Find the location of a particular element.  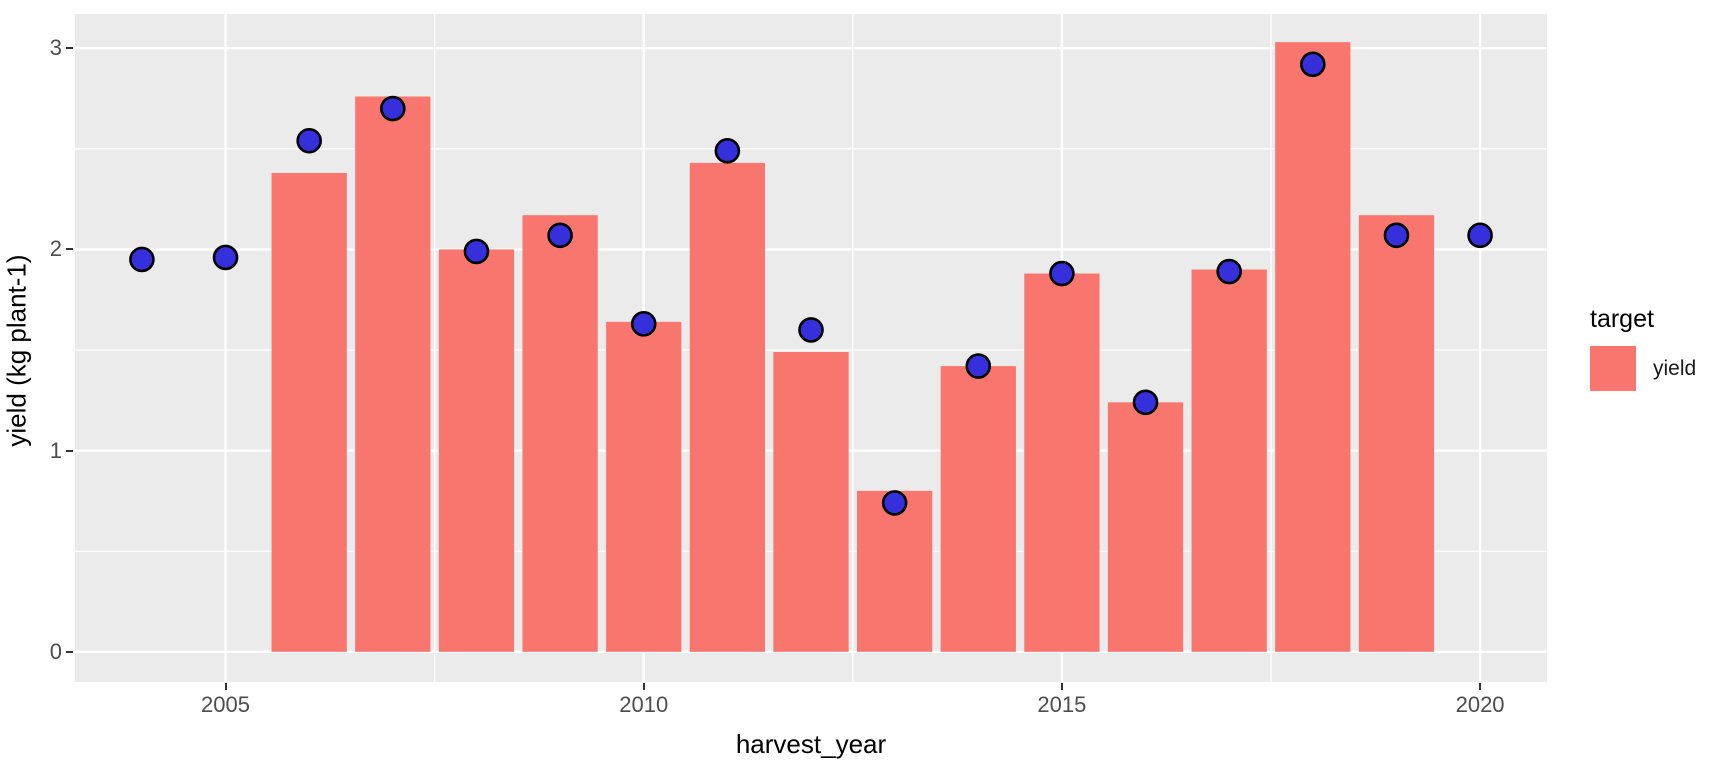

bar-2010 is located at coordinates (644, 486).